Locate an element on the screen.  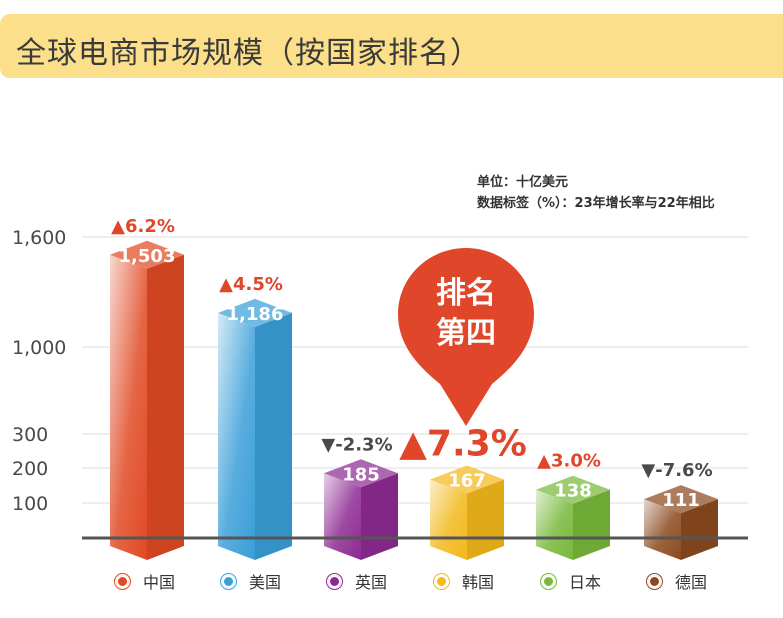
legend-label: 韩国 is located at coordinates (478, 582).